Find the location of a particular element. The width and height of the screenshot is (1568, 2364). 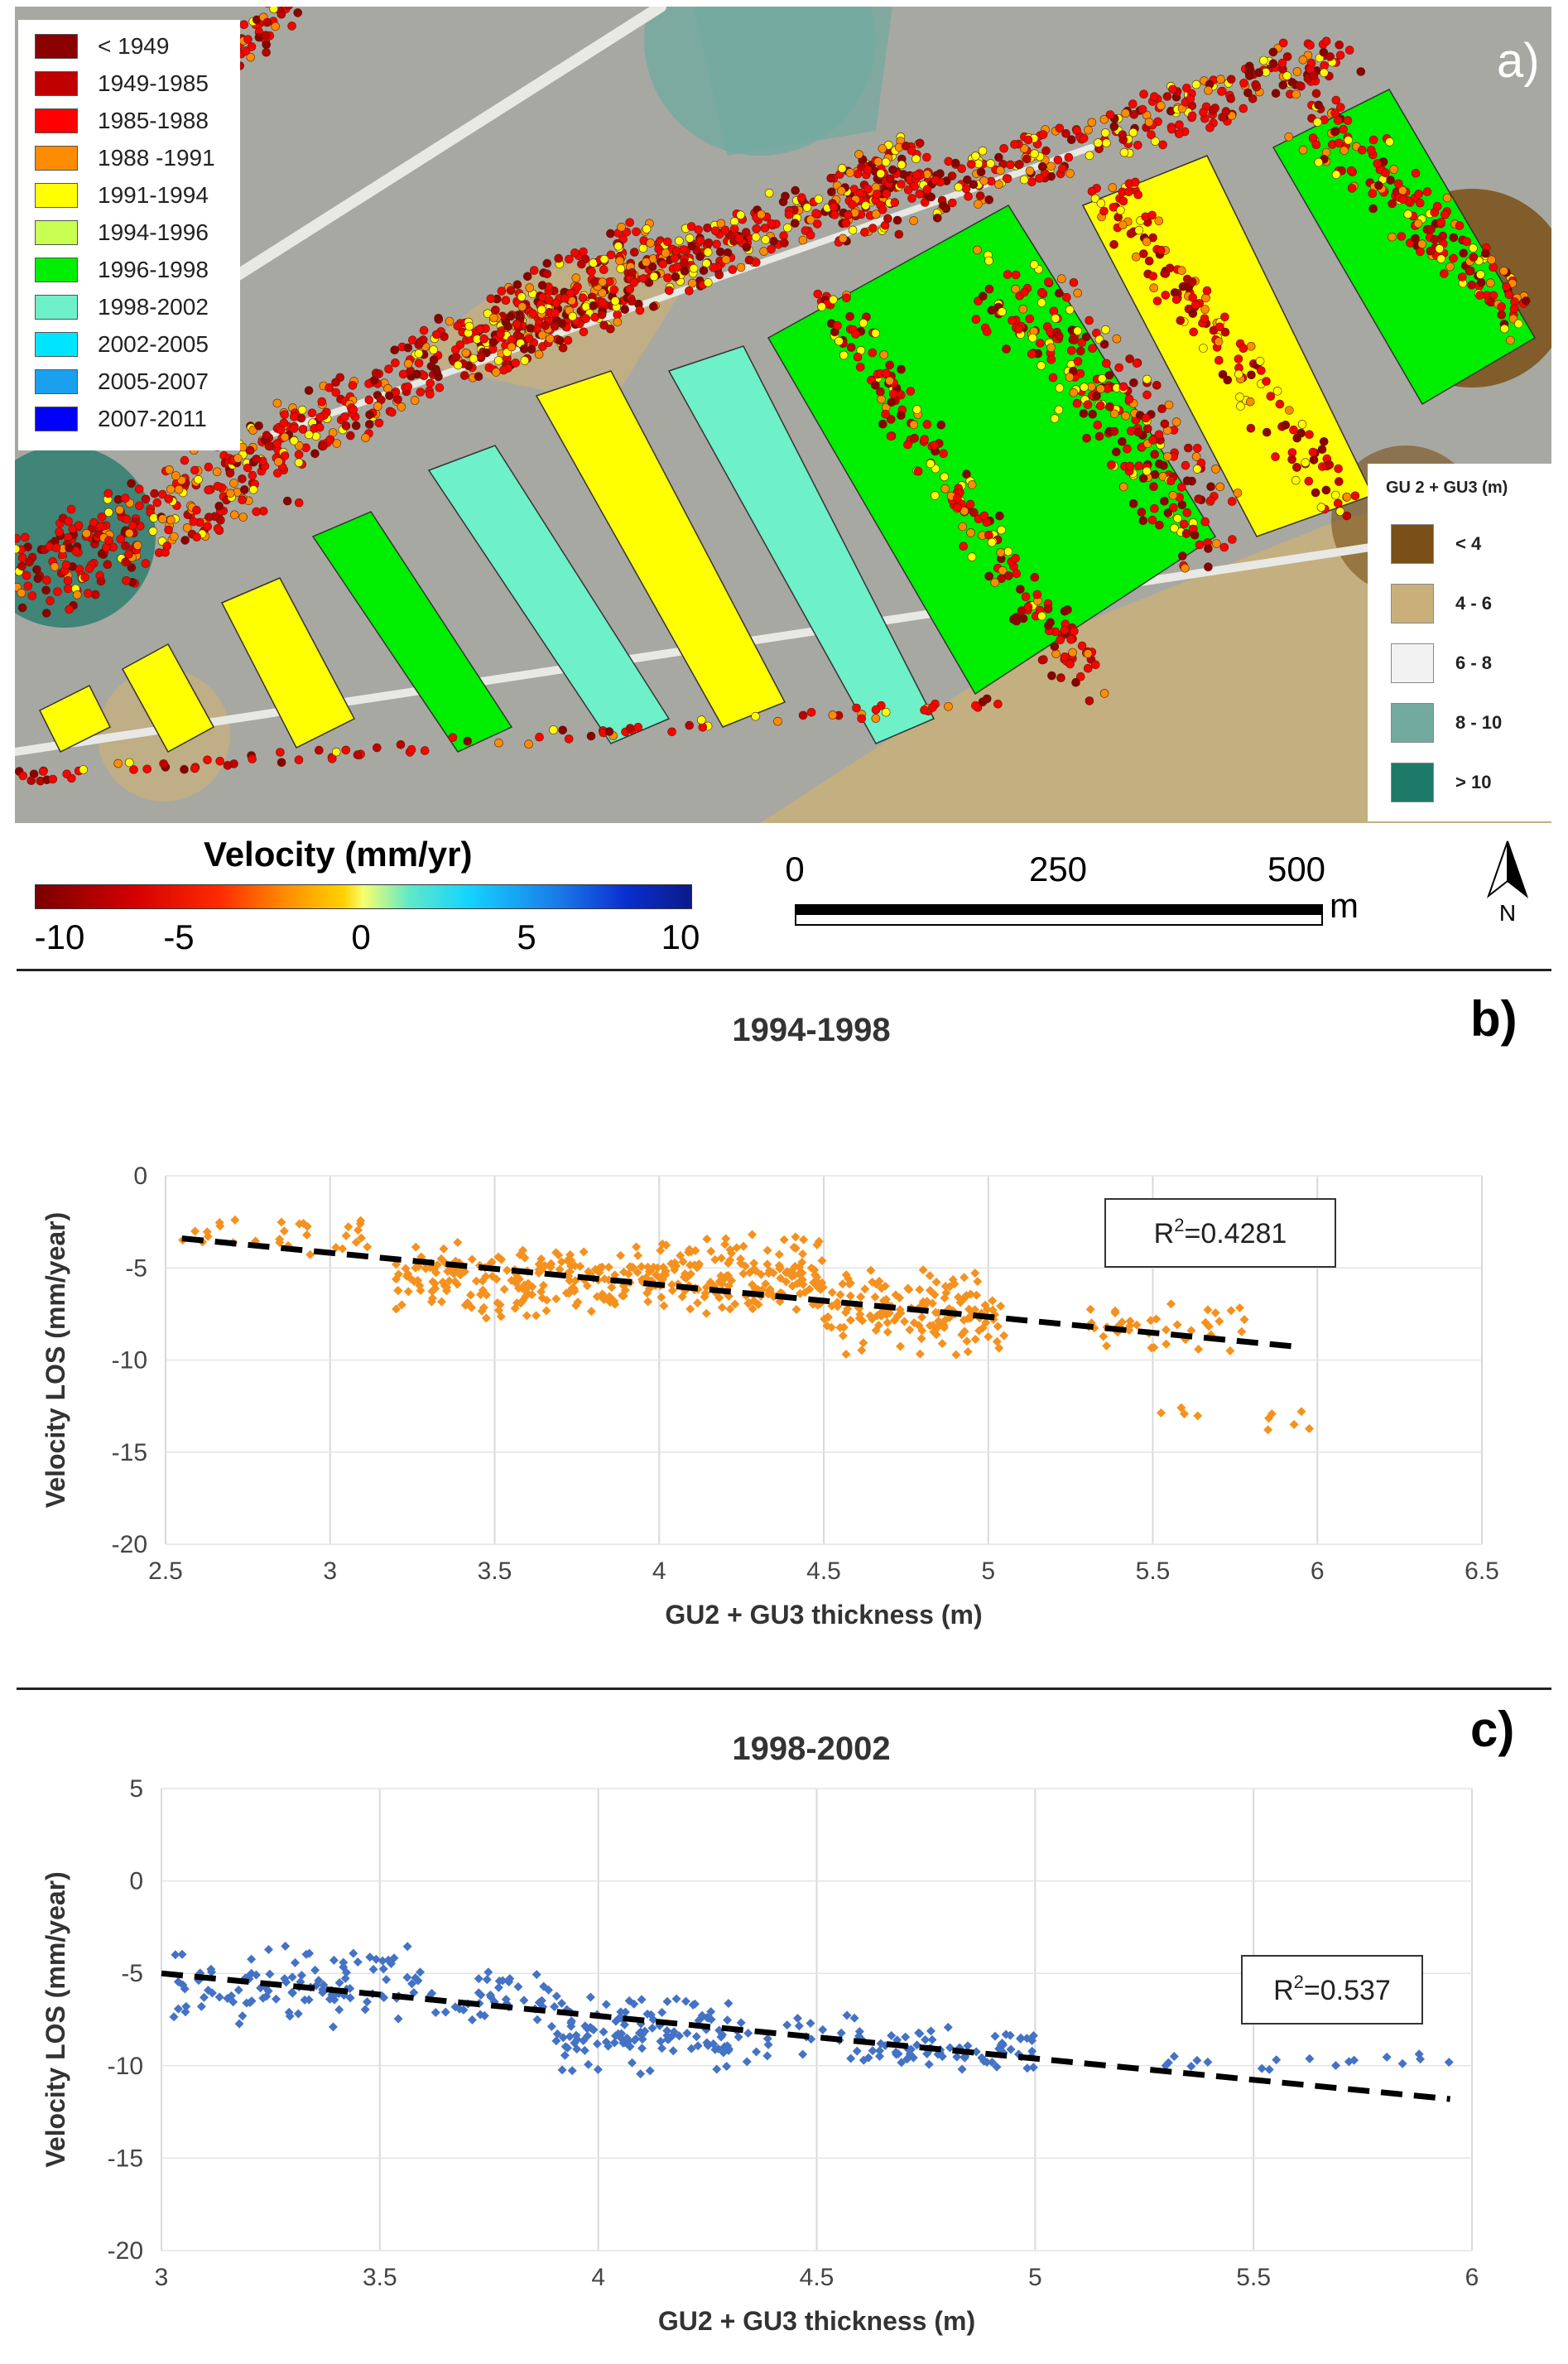

north-label: N is located at coordinates (1507, 913).